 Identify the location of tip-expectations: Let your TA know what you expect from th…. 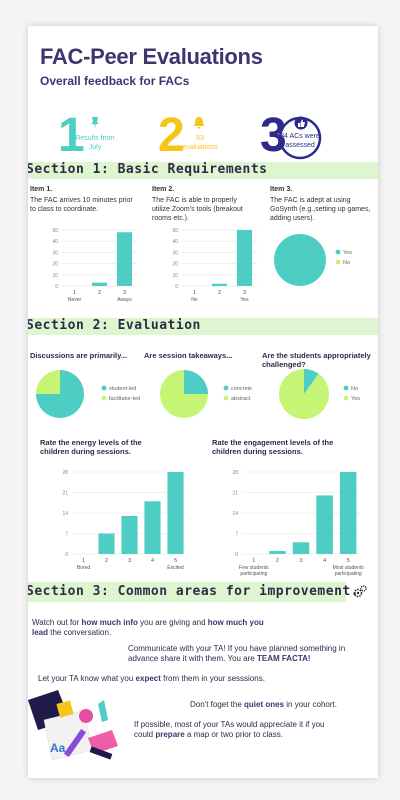
(151, 678).